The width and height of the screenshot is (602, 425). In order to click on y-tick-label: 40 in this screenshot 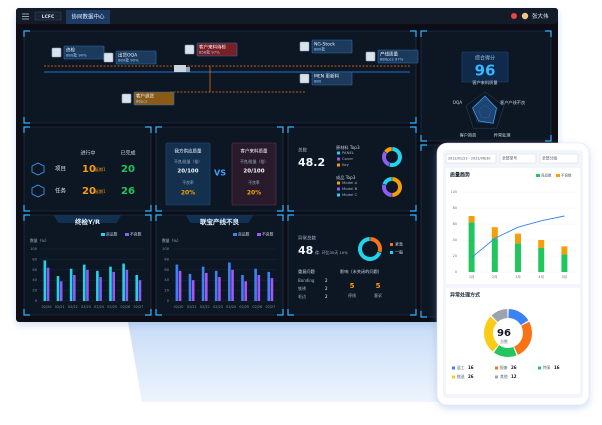, I will do `click(455, 240)`.